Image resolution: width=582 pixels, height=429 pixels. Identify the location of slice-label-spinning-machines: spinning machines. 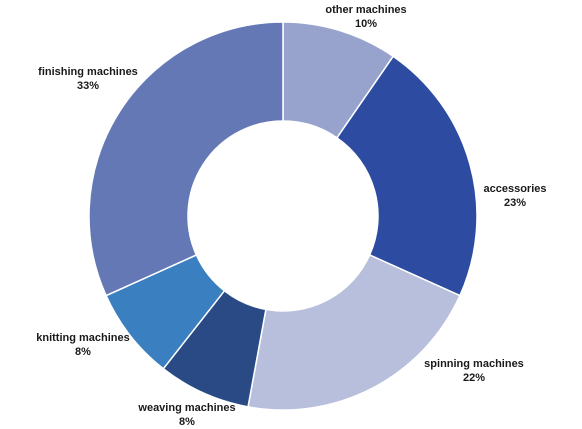
(474, 364).